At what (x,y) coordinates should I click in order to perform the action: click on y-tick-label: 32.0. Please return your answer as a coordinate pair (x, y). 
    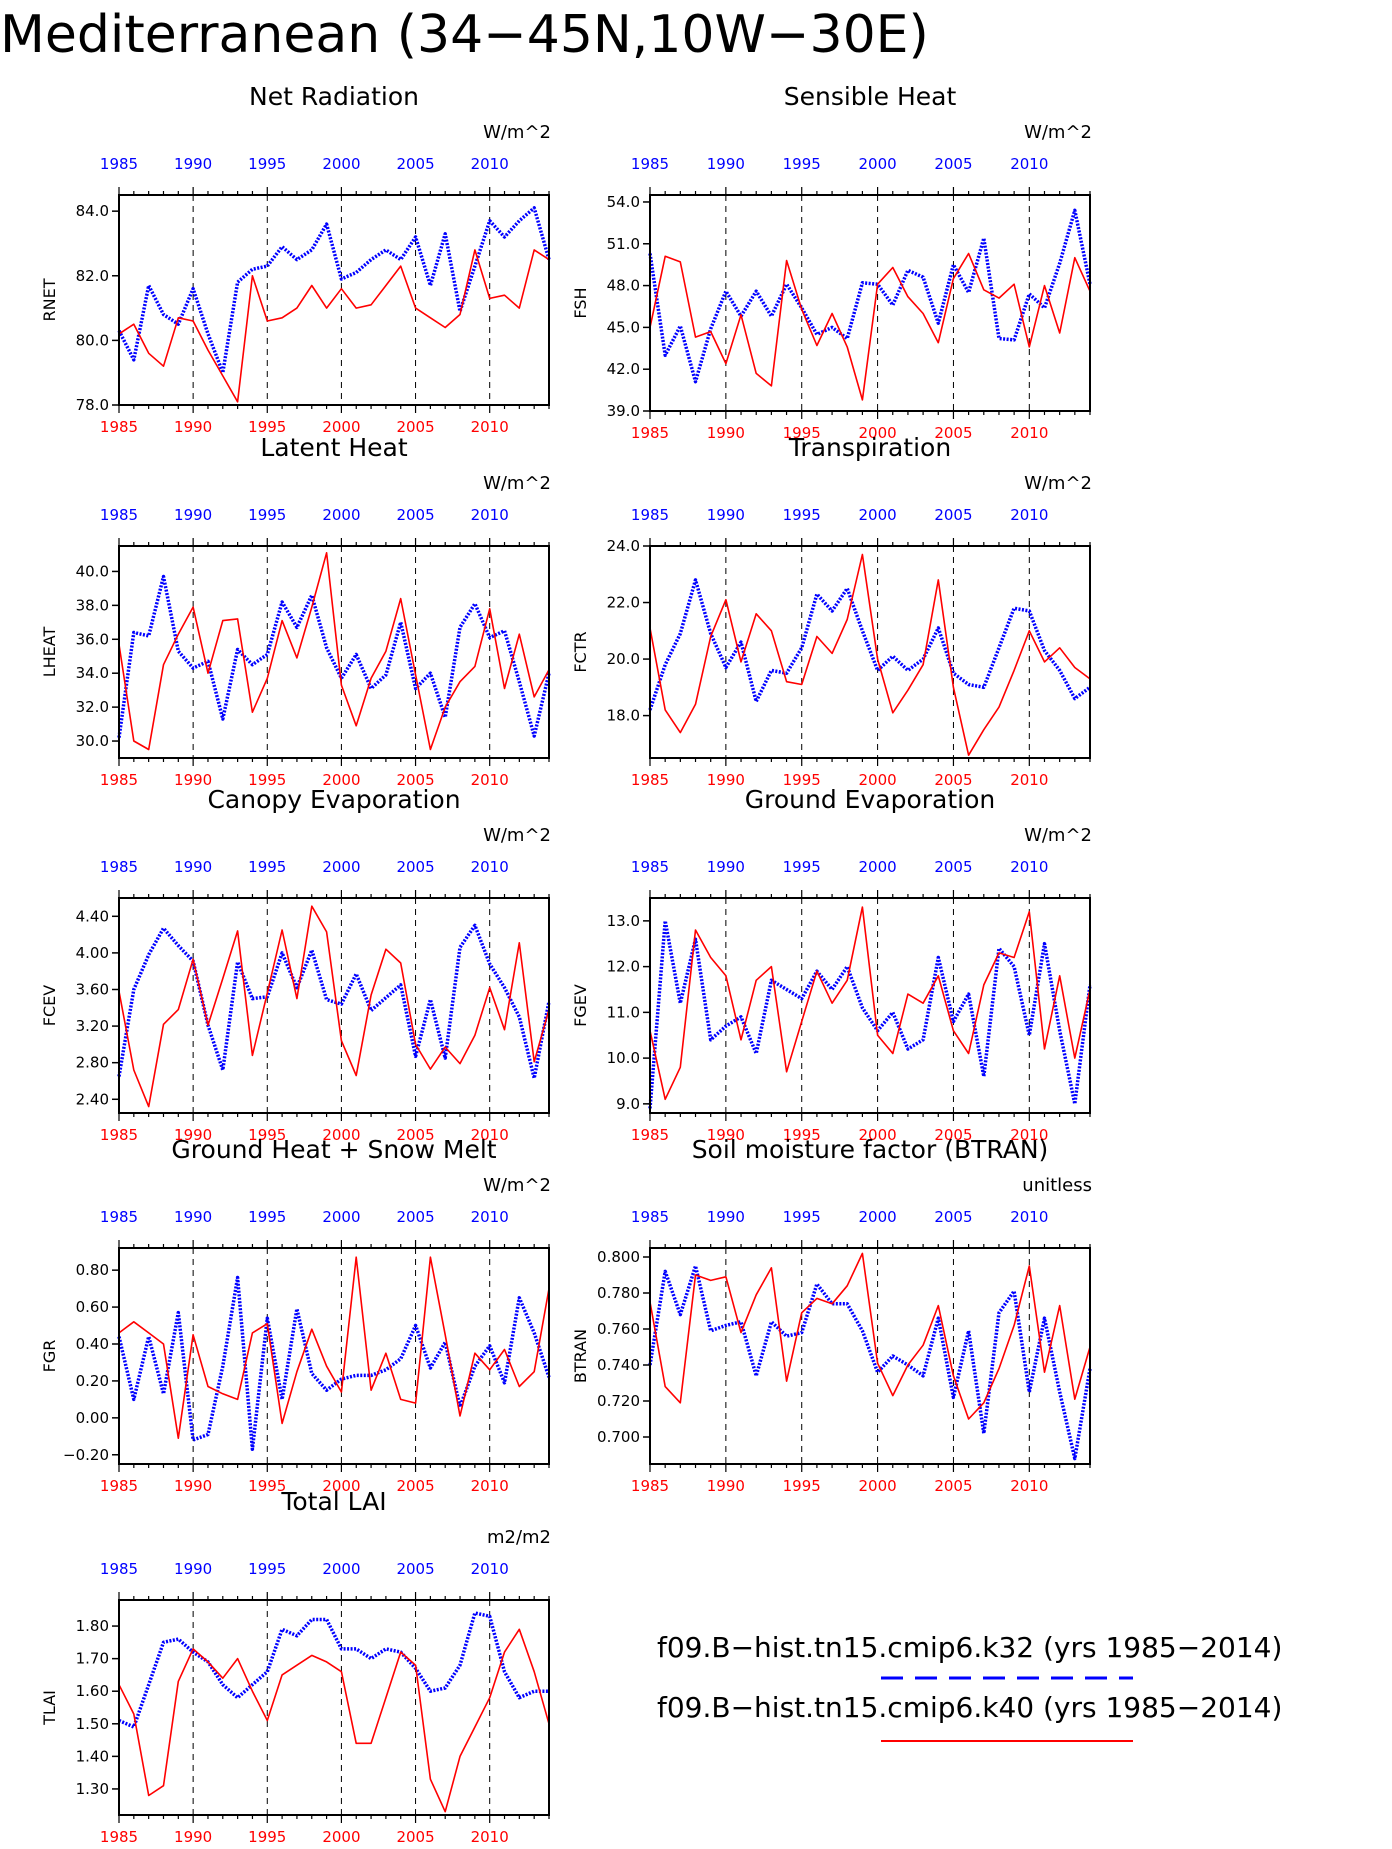
    Looking at the image, I should click on (92, 707).